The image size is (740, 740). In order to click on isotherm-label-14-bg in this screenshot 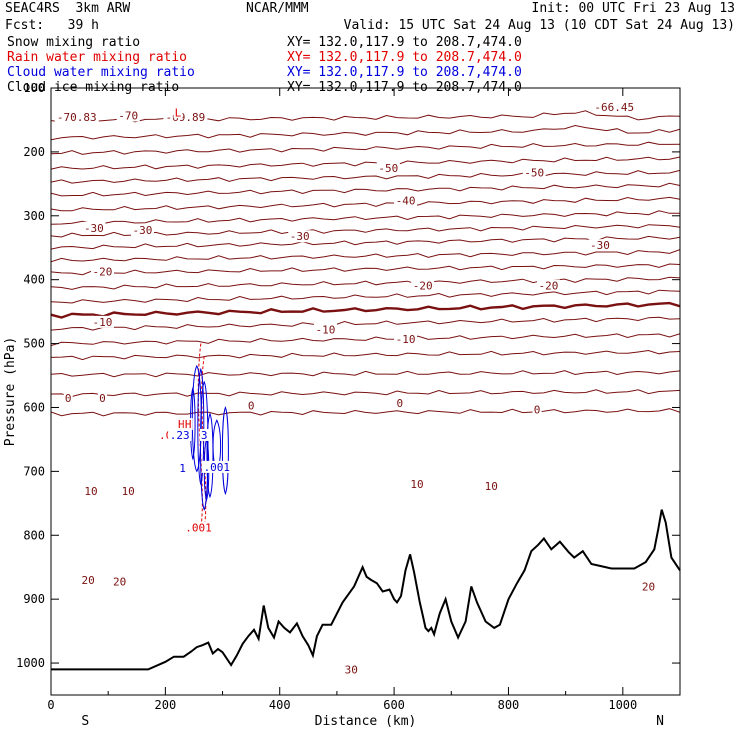, I will do `click(102, 321)`.